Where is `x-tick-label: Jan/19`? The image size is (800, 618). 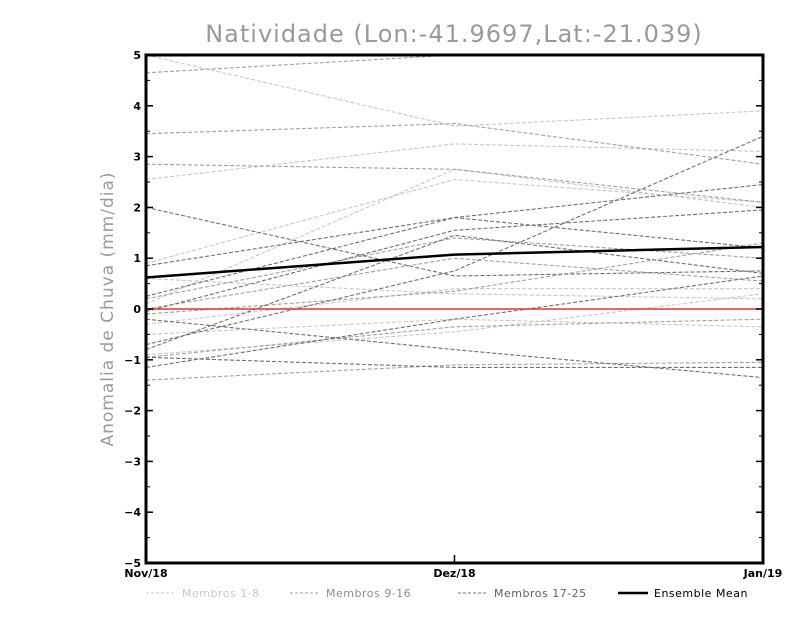 x-tick-label: Jan/19 is located at coordinates (763, 573).